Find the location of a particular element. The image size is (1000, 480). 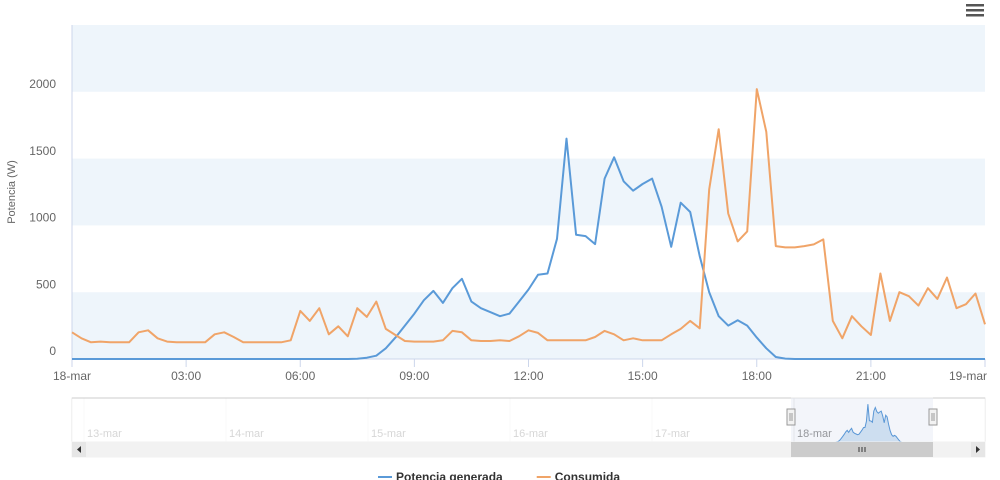

x-tick-label: 03:00 is located at coordinates (186, 376).